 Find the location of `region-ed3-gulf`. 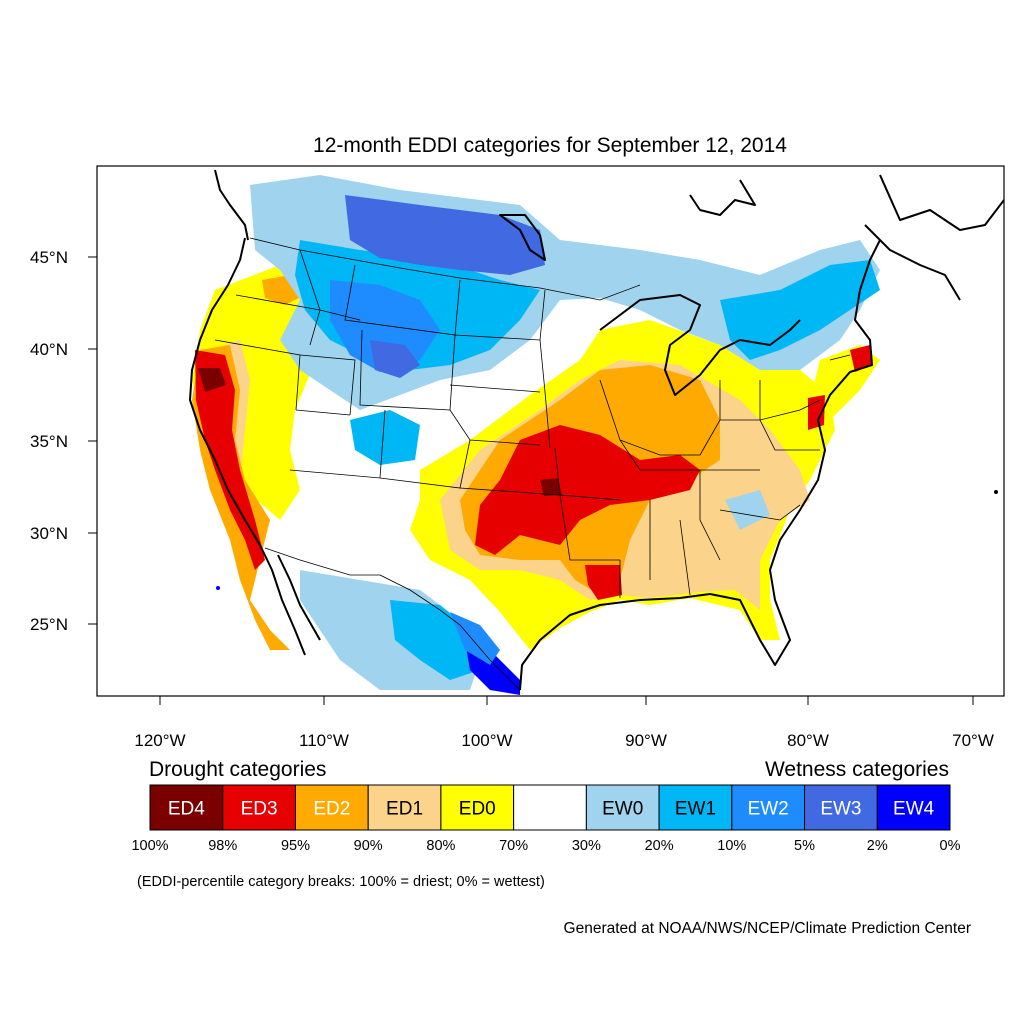

region-ed3-gulf is located at coordinates (603, 582).